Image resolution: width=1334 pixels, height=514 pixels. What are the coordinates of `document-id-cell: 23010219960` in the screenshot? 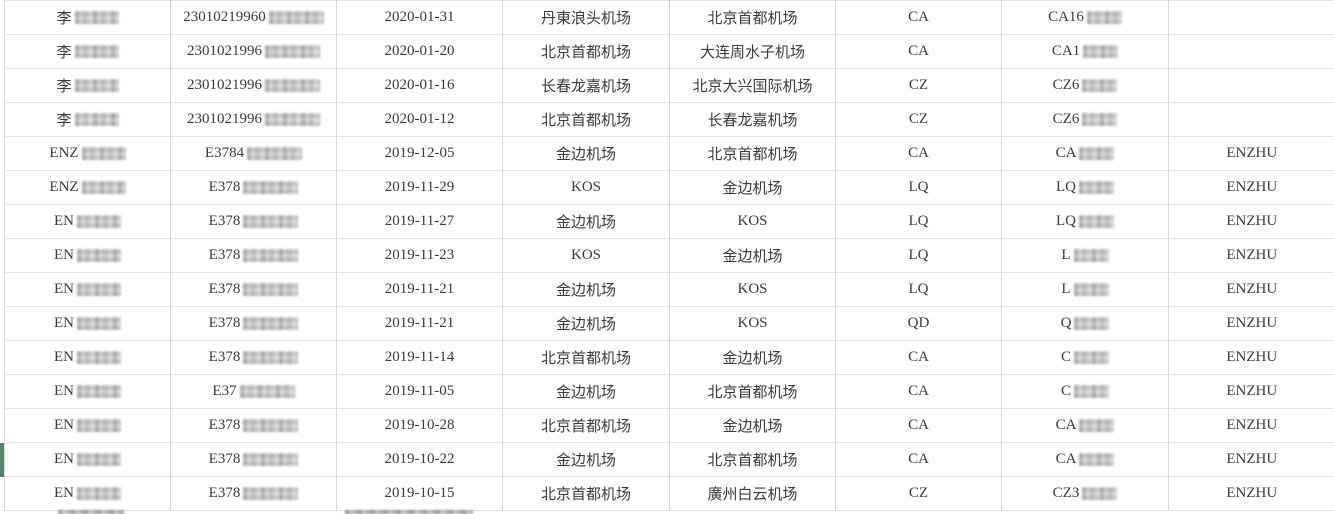 It's located at (253, 17).